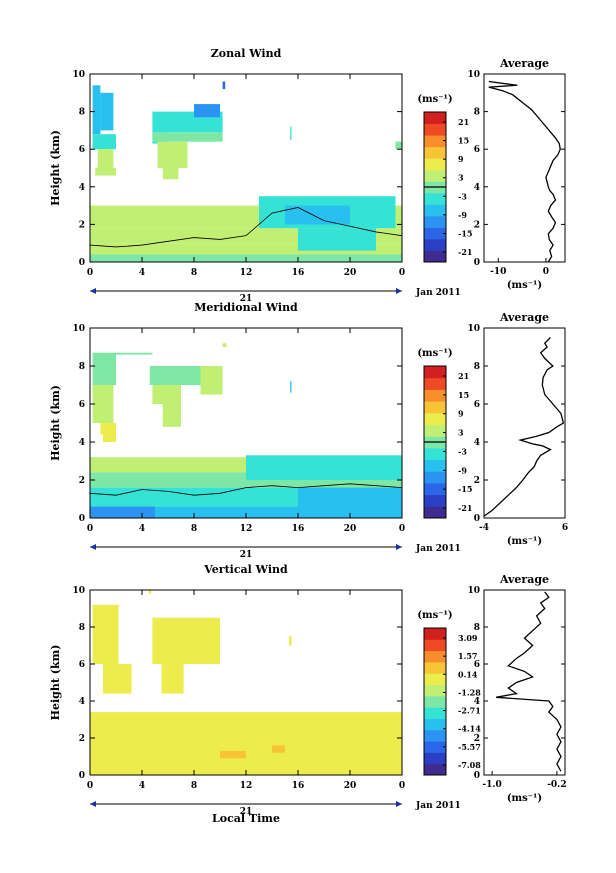 The width and height of the screenshot is (616, 873). Describe the element at coordinates (462, 215) in the screenshot. I see `colorbar-tick-label: -9` at that location.